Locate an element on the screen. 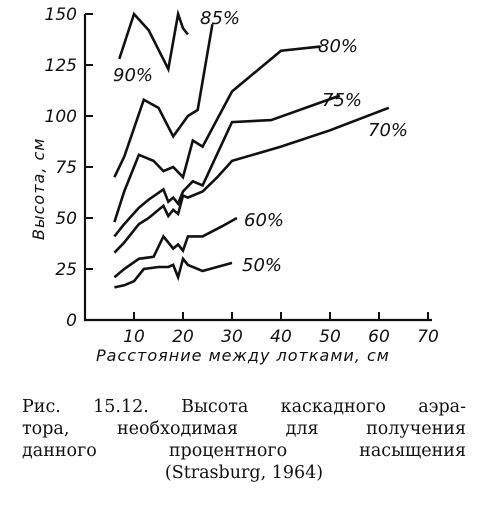 This screenshot has height=505, width=488. series-label: 60% is located at coordinates (264, 220).